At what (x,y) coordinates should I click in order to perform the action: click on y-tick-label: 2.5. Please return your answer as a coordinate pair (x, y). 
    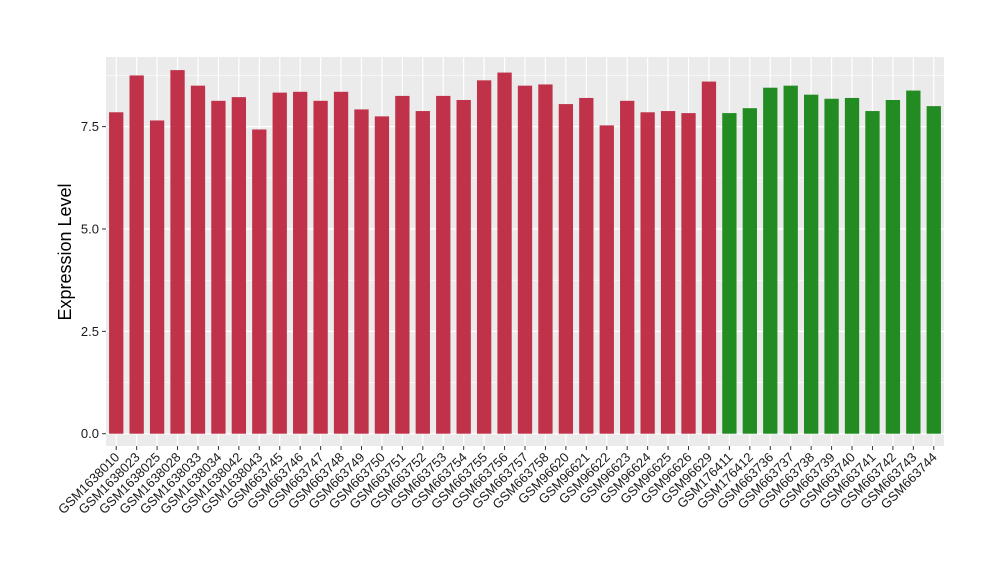
    Looking at the image, I should click on (90, 331).